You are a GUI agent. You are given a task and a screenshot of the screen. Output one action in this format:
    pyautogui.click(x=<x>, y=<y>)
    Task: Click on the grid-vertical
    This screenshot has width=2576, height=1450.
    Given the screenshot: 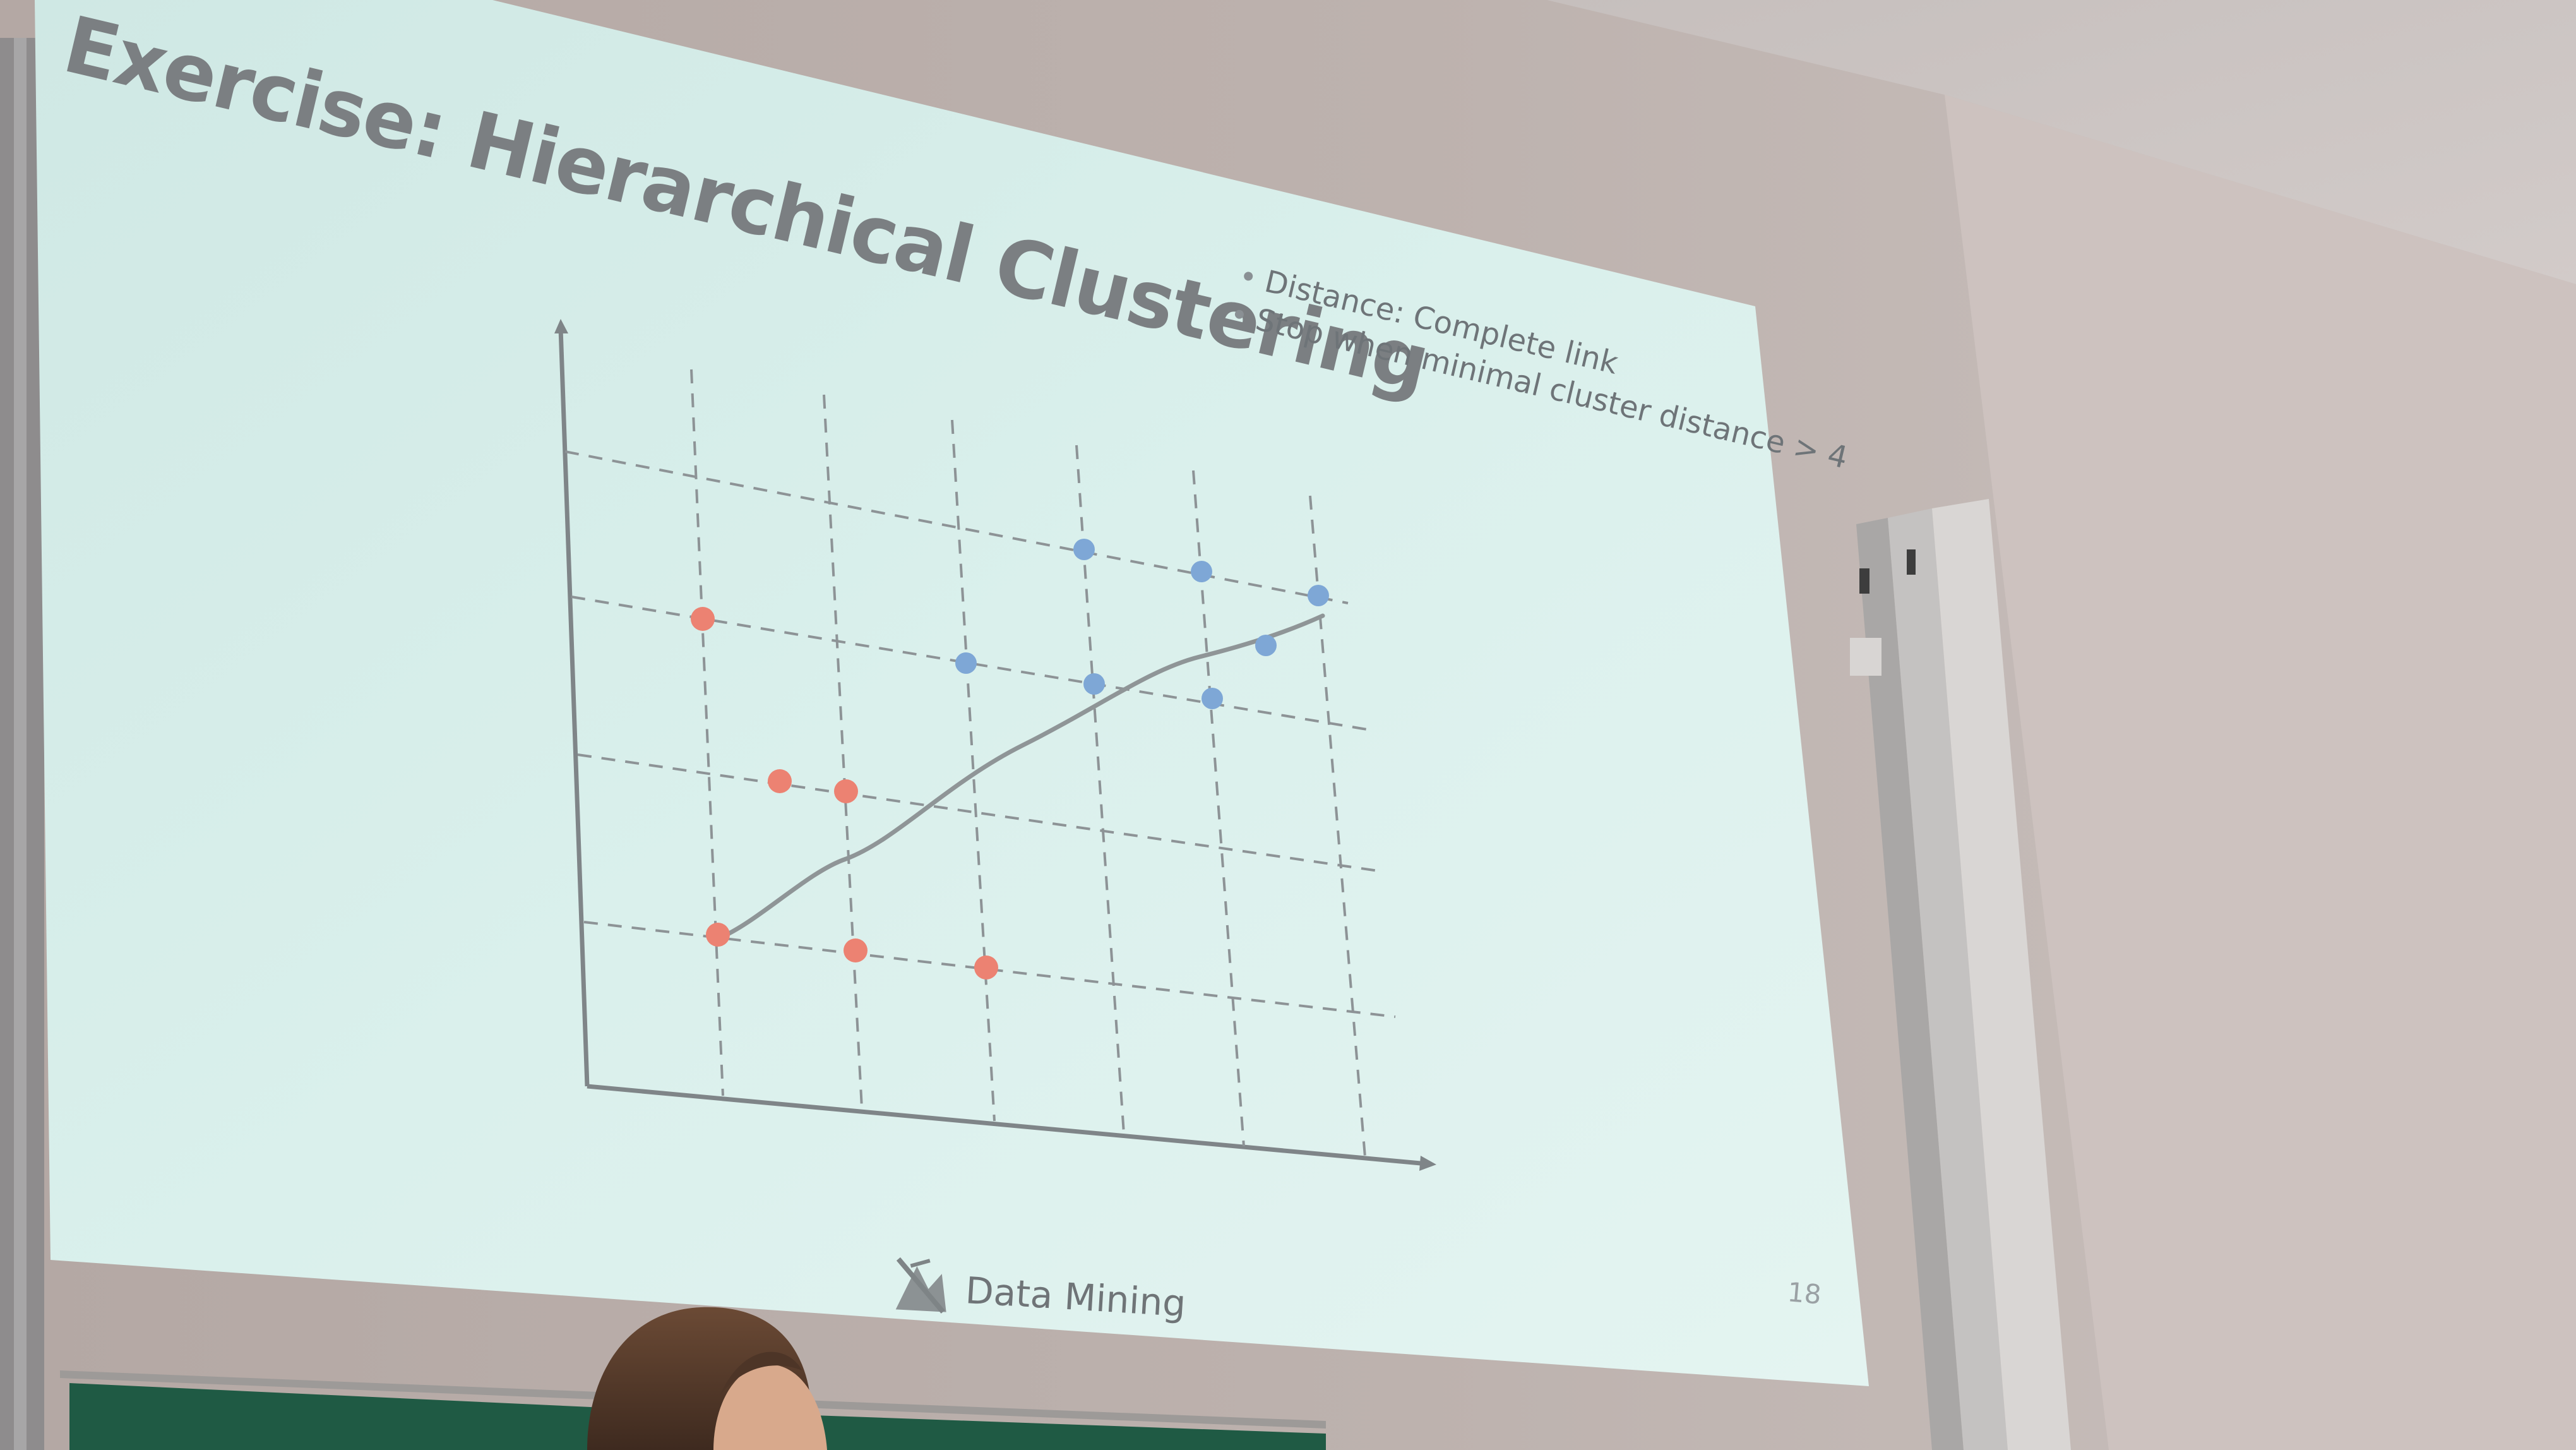 What is the action you would take?
    pyautogui.click(x=1028, y=763)
    